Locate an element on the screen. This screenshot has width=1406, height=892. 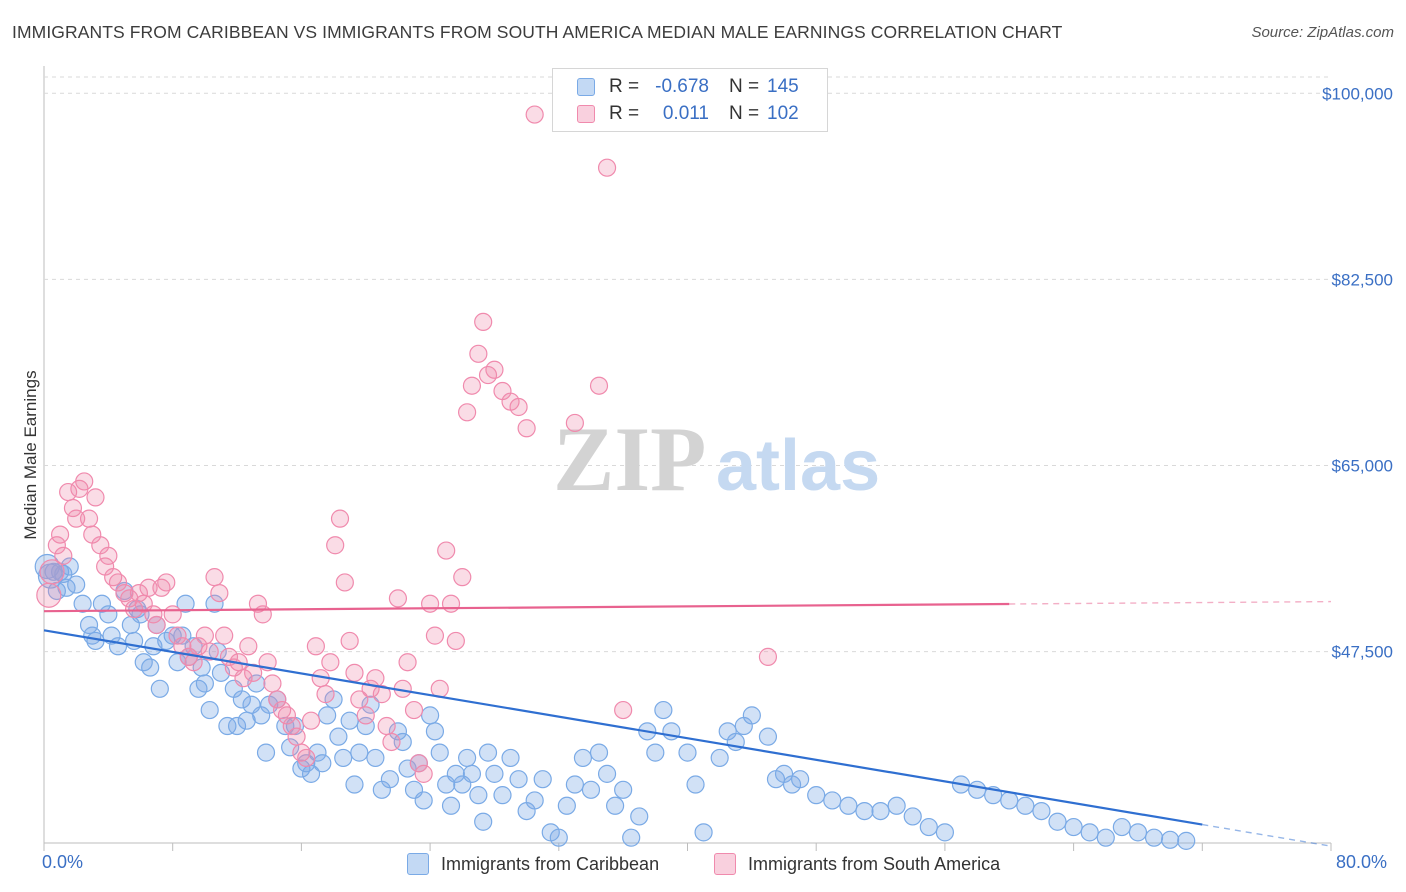
x-axis-min-label: 0.0% is located at coordinates (63, 862).